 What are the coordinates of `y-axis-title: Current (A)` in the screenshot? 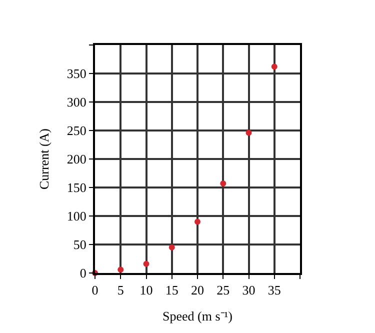 It's located at (44, 159).